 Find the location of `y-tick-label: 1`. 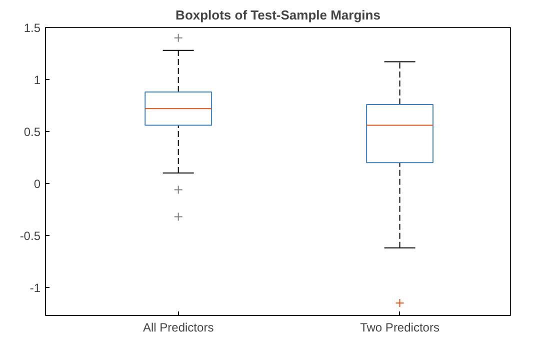

y-tick-label: 1 is located at coordinates (37, 79).